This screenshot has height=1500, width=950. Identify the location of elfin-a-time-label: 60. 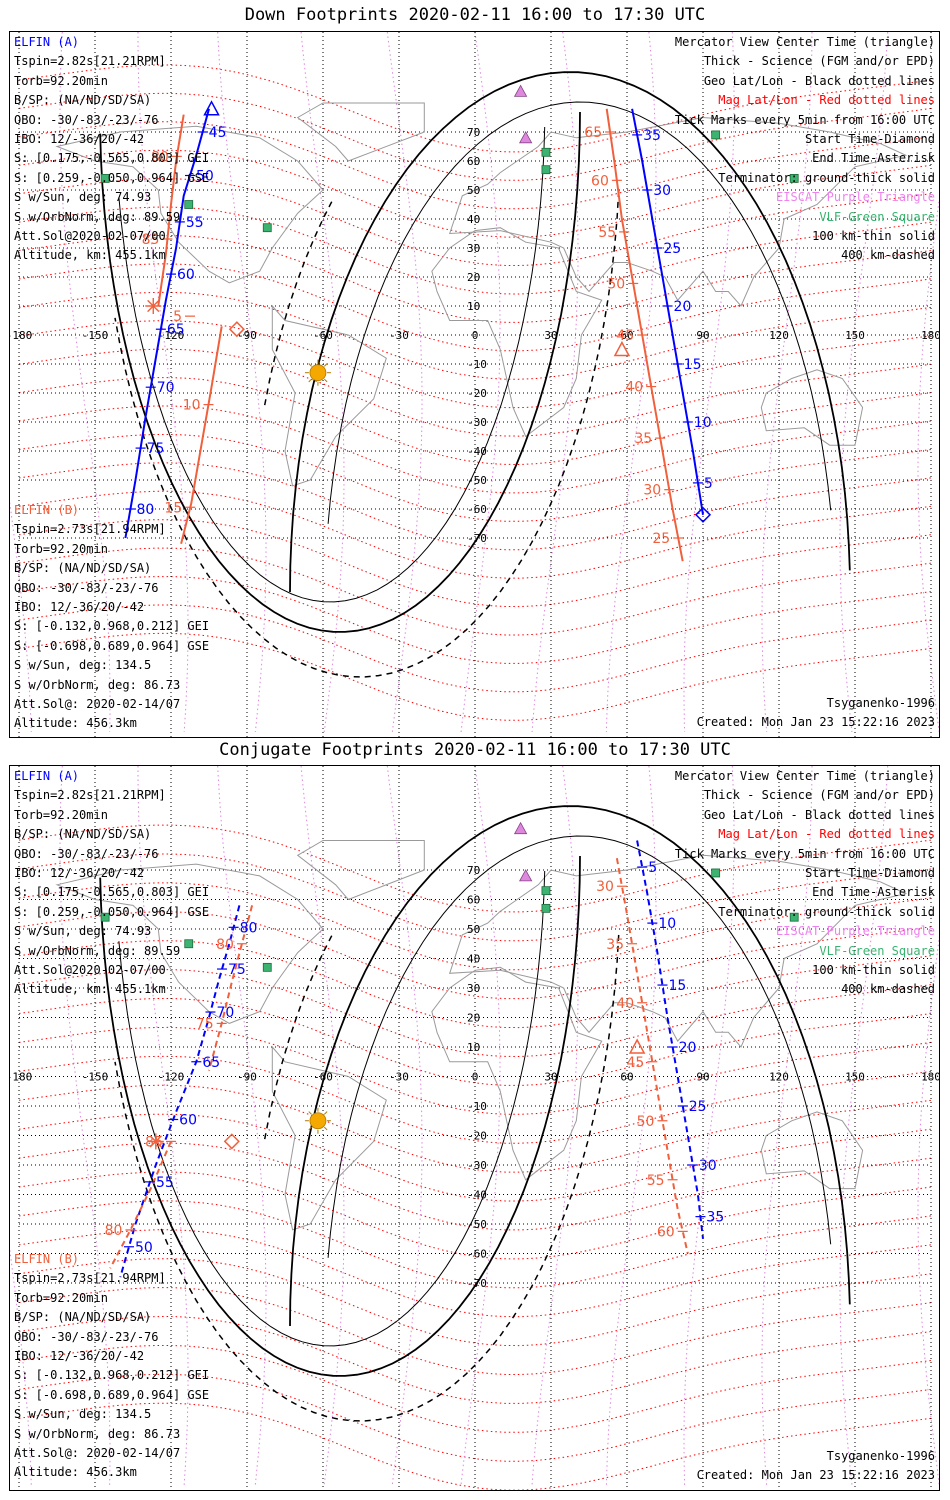
(186, 275).